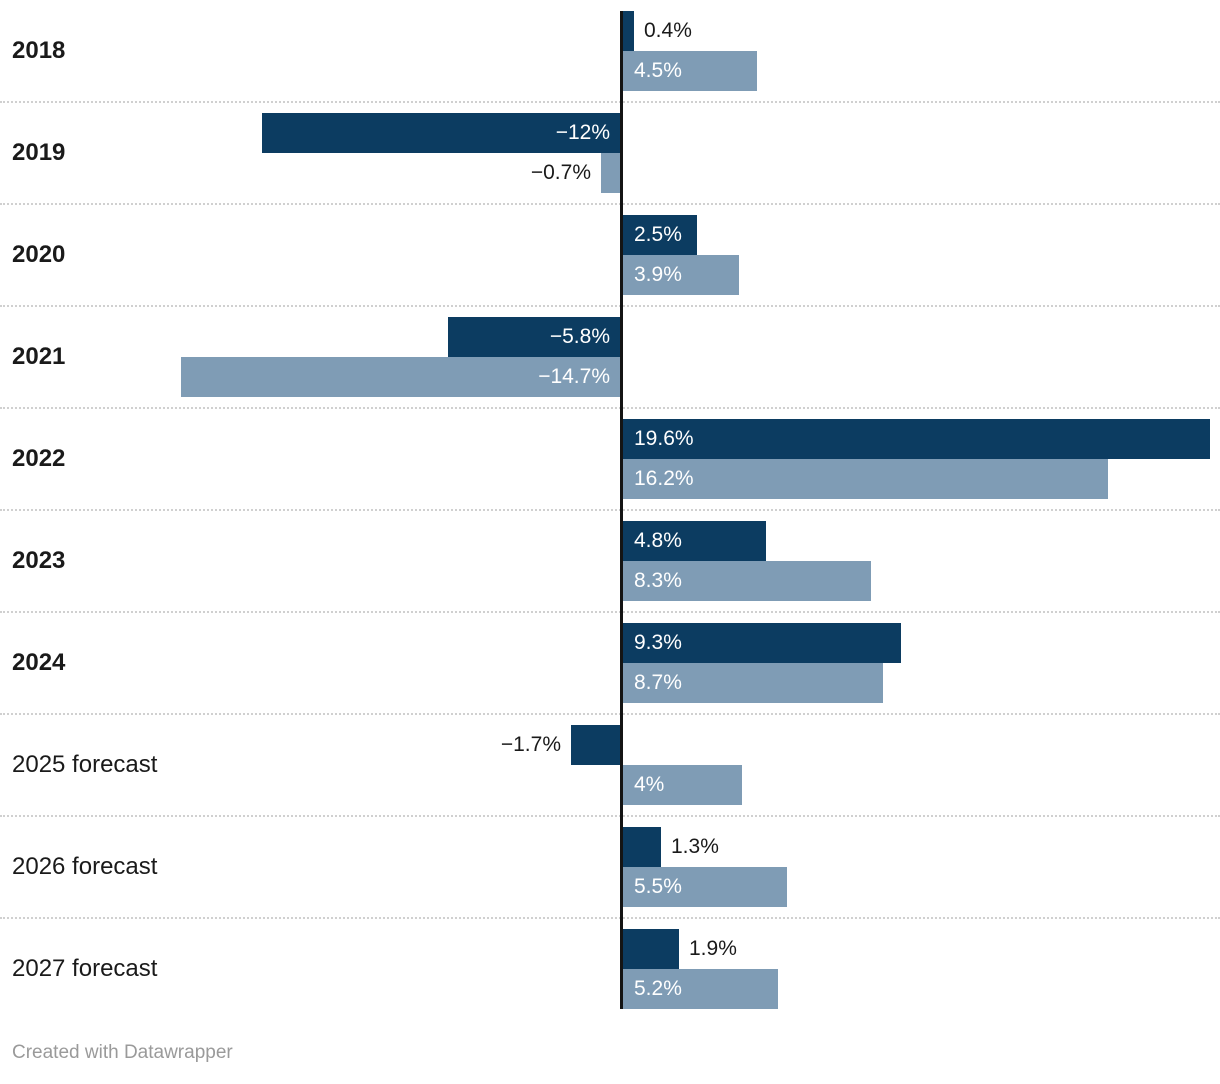 The image size is (1220, 1084). What do you see at coordinates (664, 478) in the screenshot?
I see `value-label-light-blue: 16.2%` at bounding box center [664, 478].